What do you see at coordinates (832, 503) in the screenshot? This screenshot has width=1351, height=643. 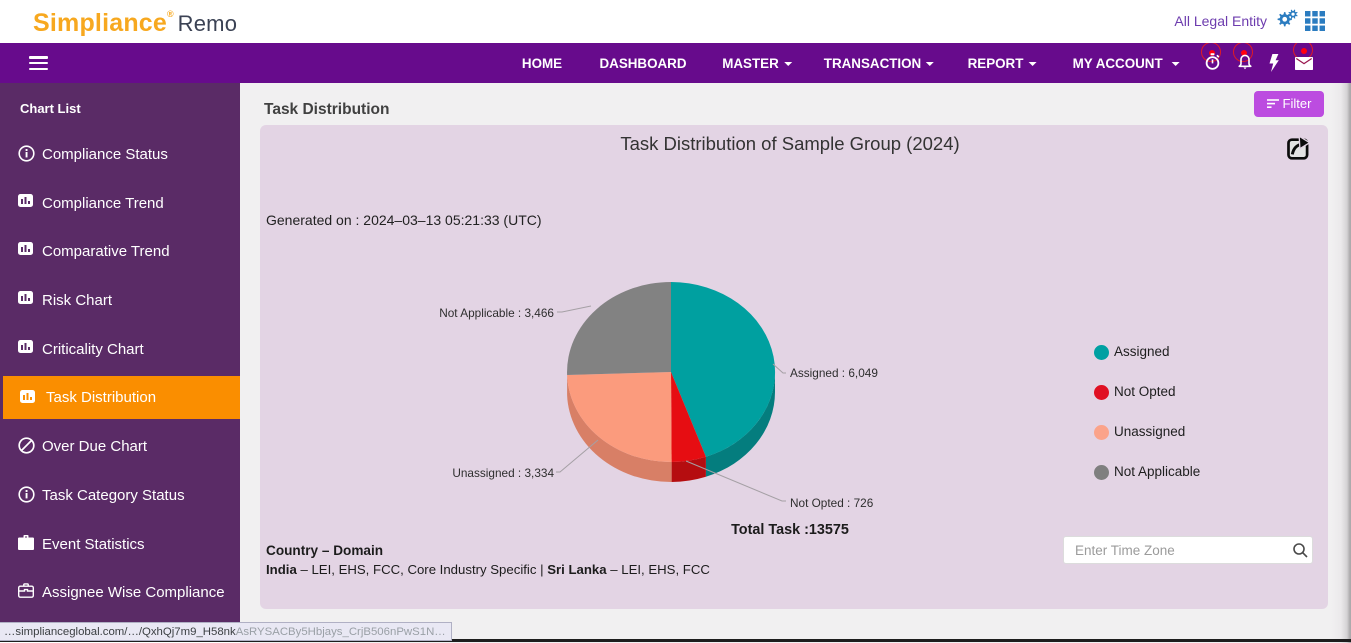 I see `svg-text: Not Opted : 726` at bounding box center [832, 503].